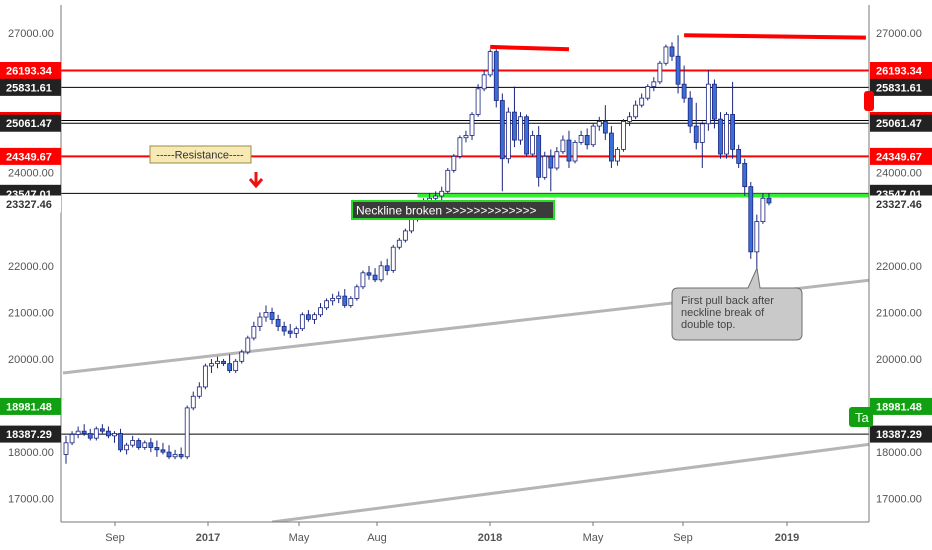 The width and height of the screenshot is (932, 550). I want to click on x-axis-ticks: Sep 2017 May Aug 2018 May Sep 2019, so click(452, 533).